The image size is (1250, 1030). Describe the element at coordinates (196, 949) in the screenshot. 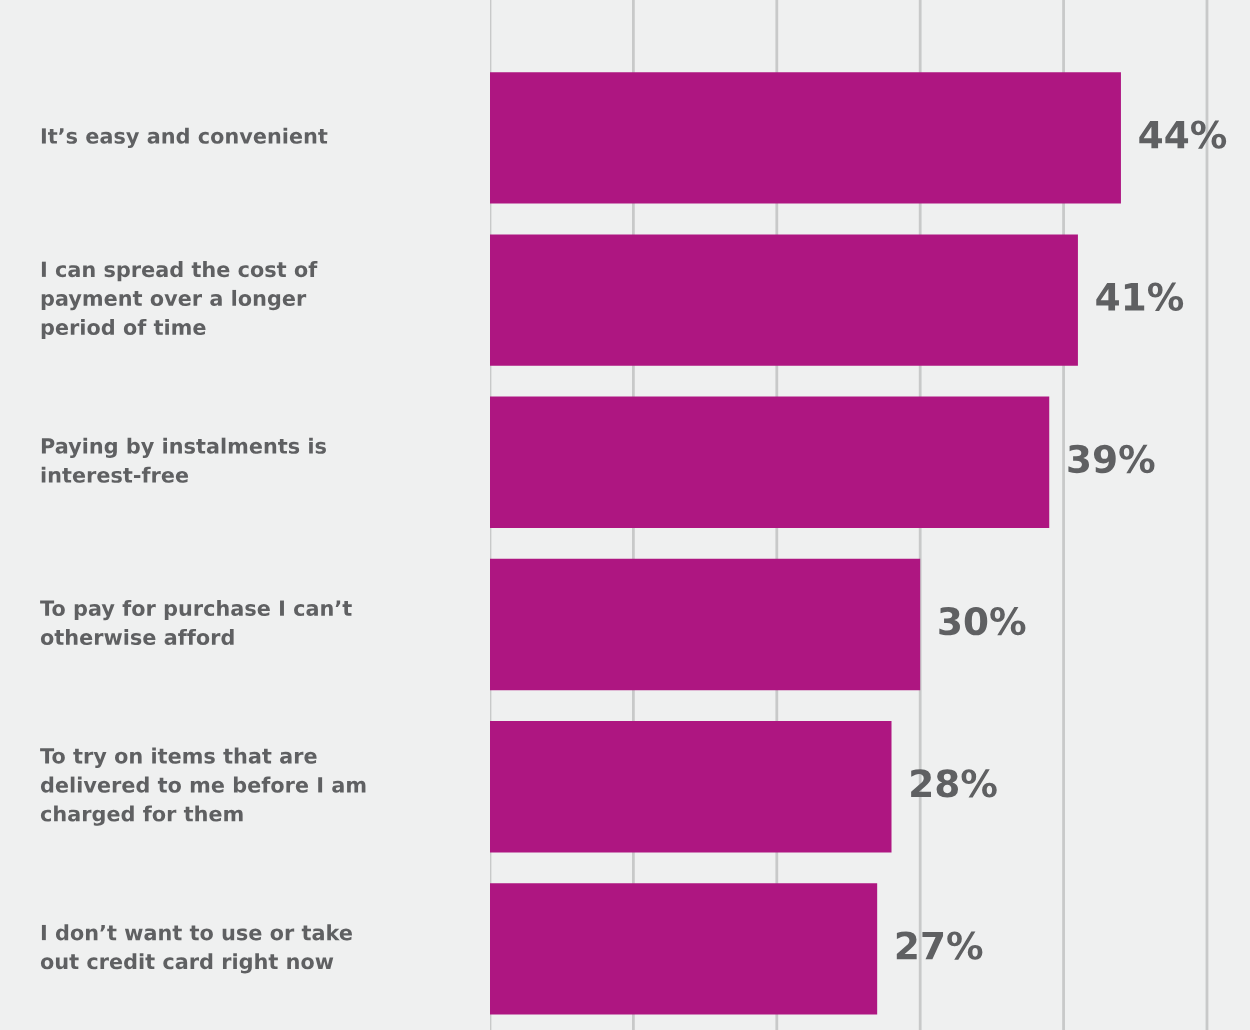

I see `y-tick-label: I don’t want to use or take out credit card right now` at that location.